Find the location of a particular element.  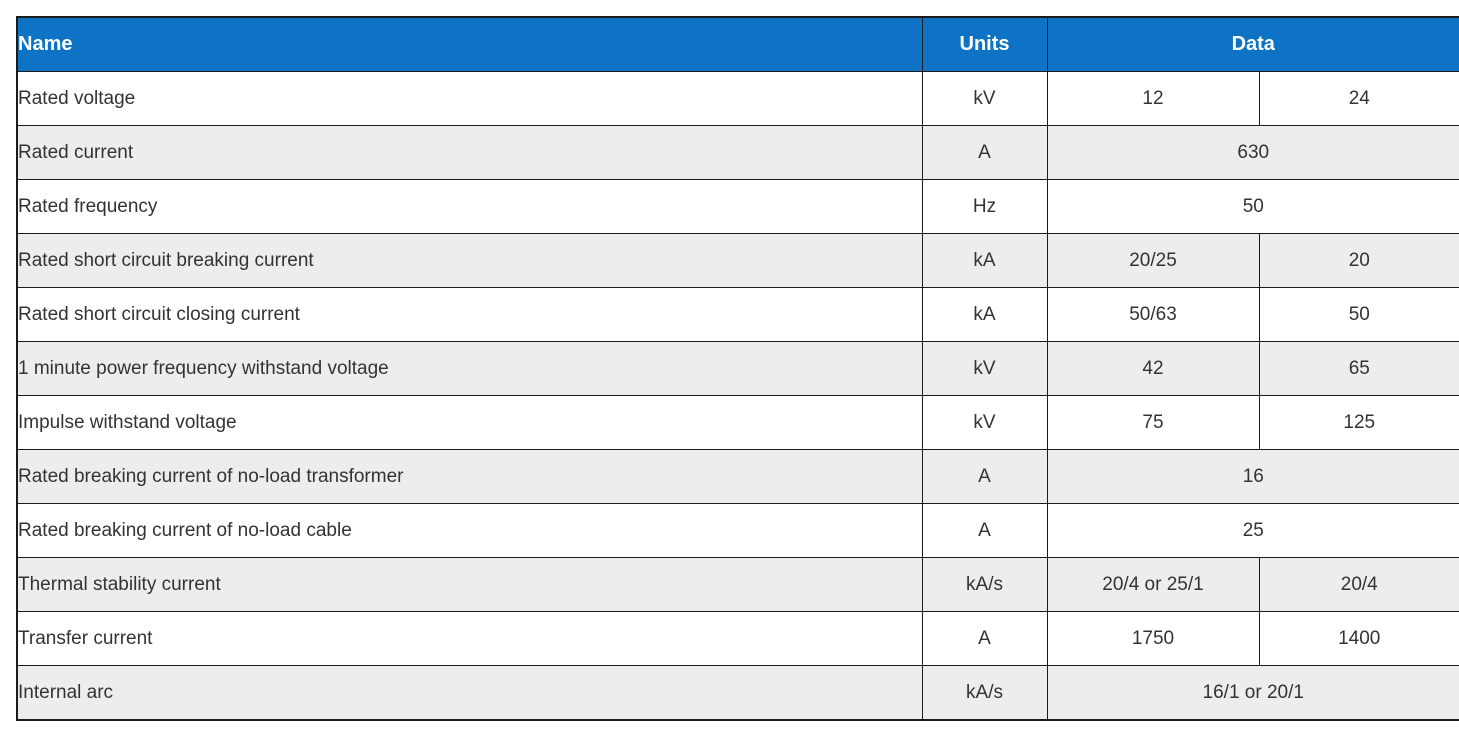

row-units-cell: Hz is located at coordinates (984, 206).